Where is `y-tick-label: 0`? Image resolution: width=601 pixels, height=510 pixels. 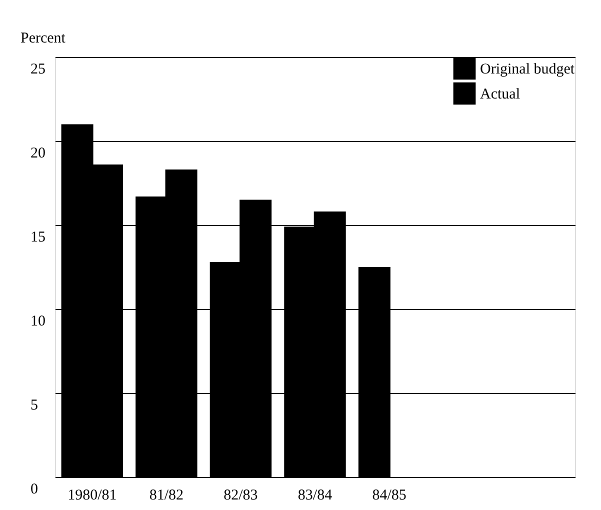
y-tick-label: 0 is located at coordinates (34, 490).